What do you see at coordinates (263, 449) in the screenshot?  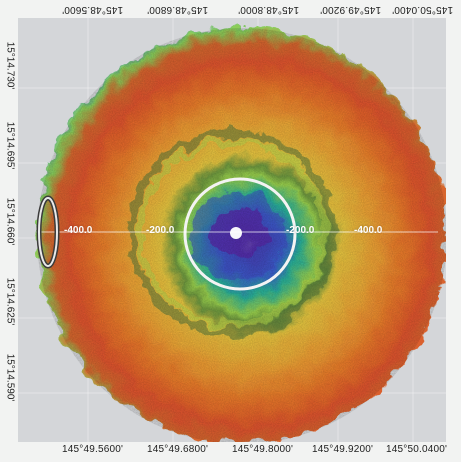 I see `bottom-tick-label: 145°49.8000'` at bounding box center [263, 449].